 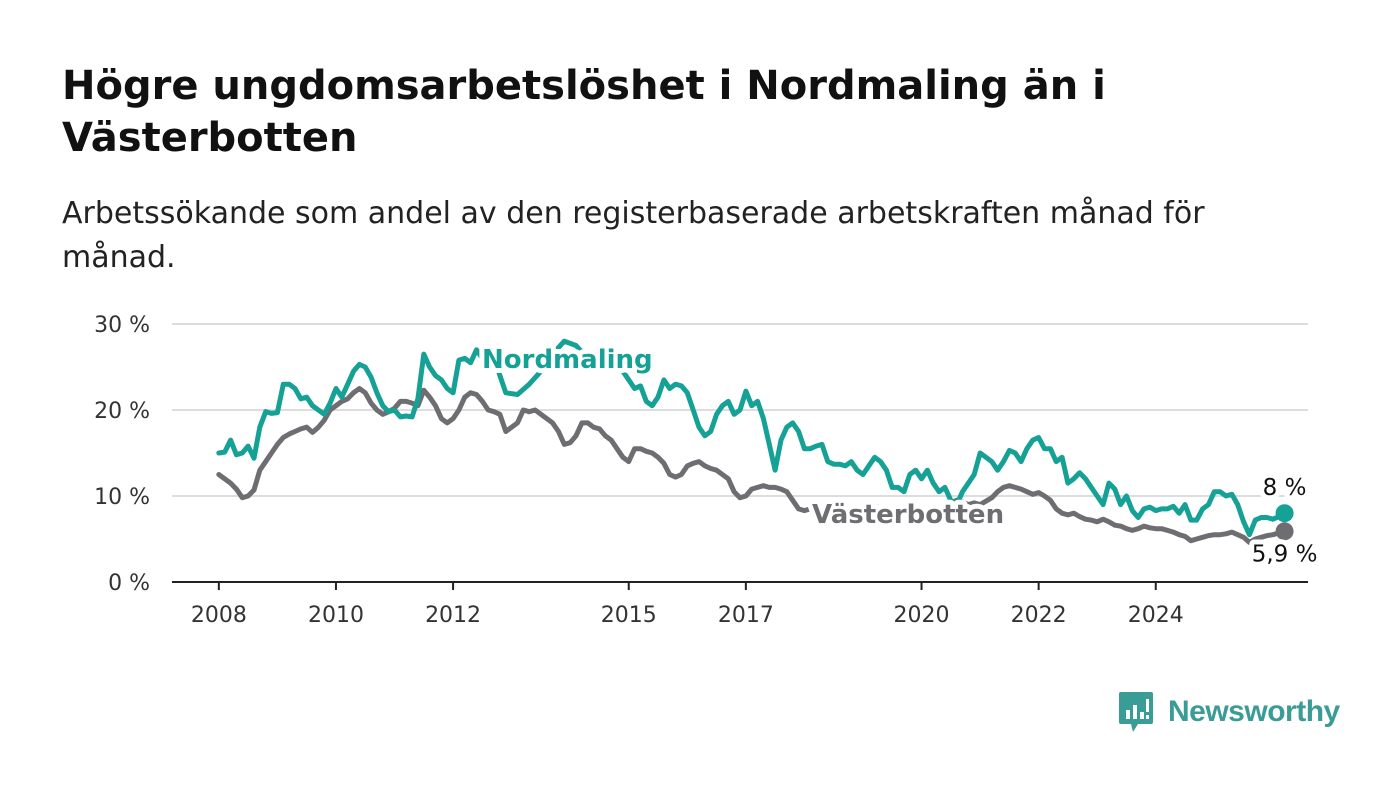 I want to click on x-tick-label: 2024, so click(x=1156, y=615).